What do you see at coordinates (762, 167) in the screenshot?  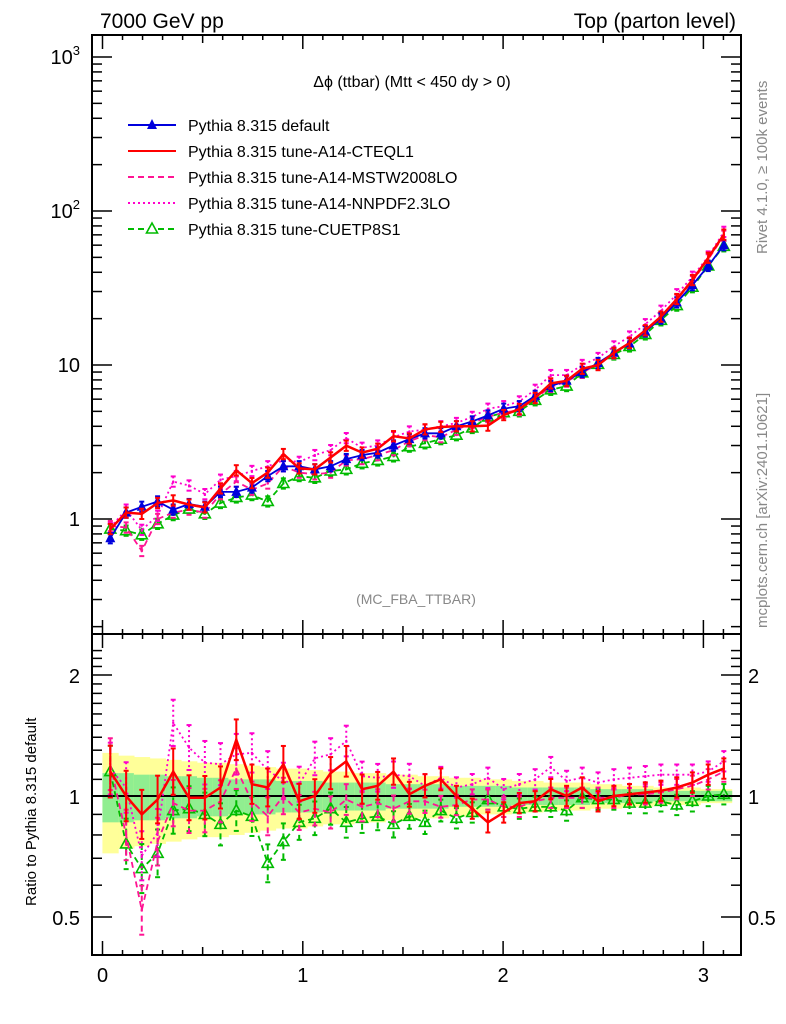 I see `rivet-label: Rivet 4.1.0, ≥ 100k events` at bounding box center [762, 167].